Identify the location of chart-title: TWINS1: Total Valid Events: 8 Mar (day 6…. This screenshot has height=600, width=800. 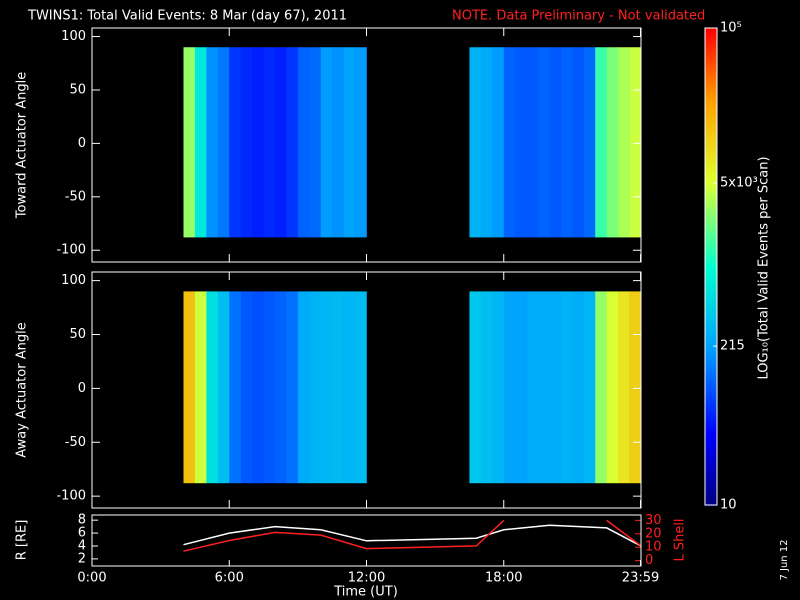
(187, 16).